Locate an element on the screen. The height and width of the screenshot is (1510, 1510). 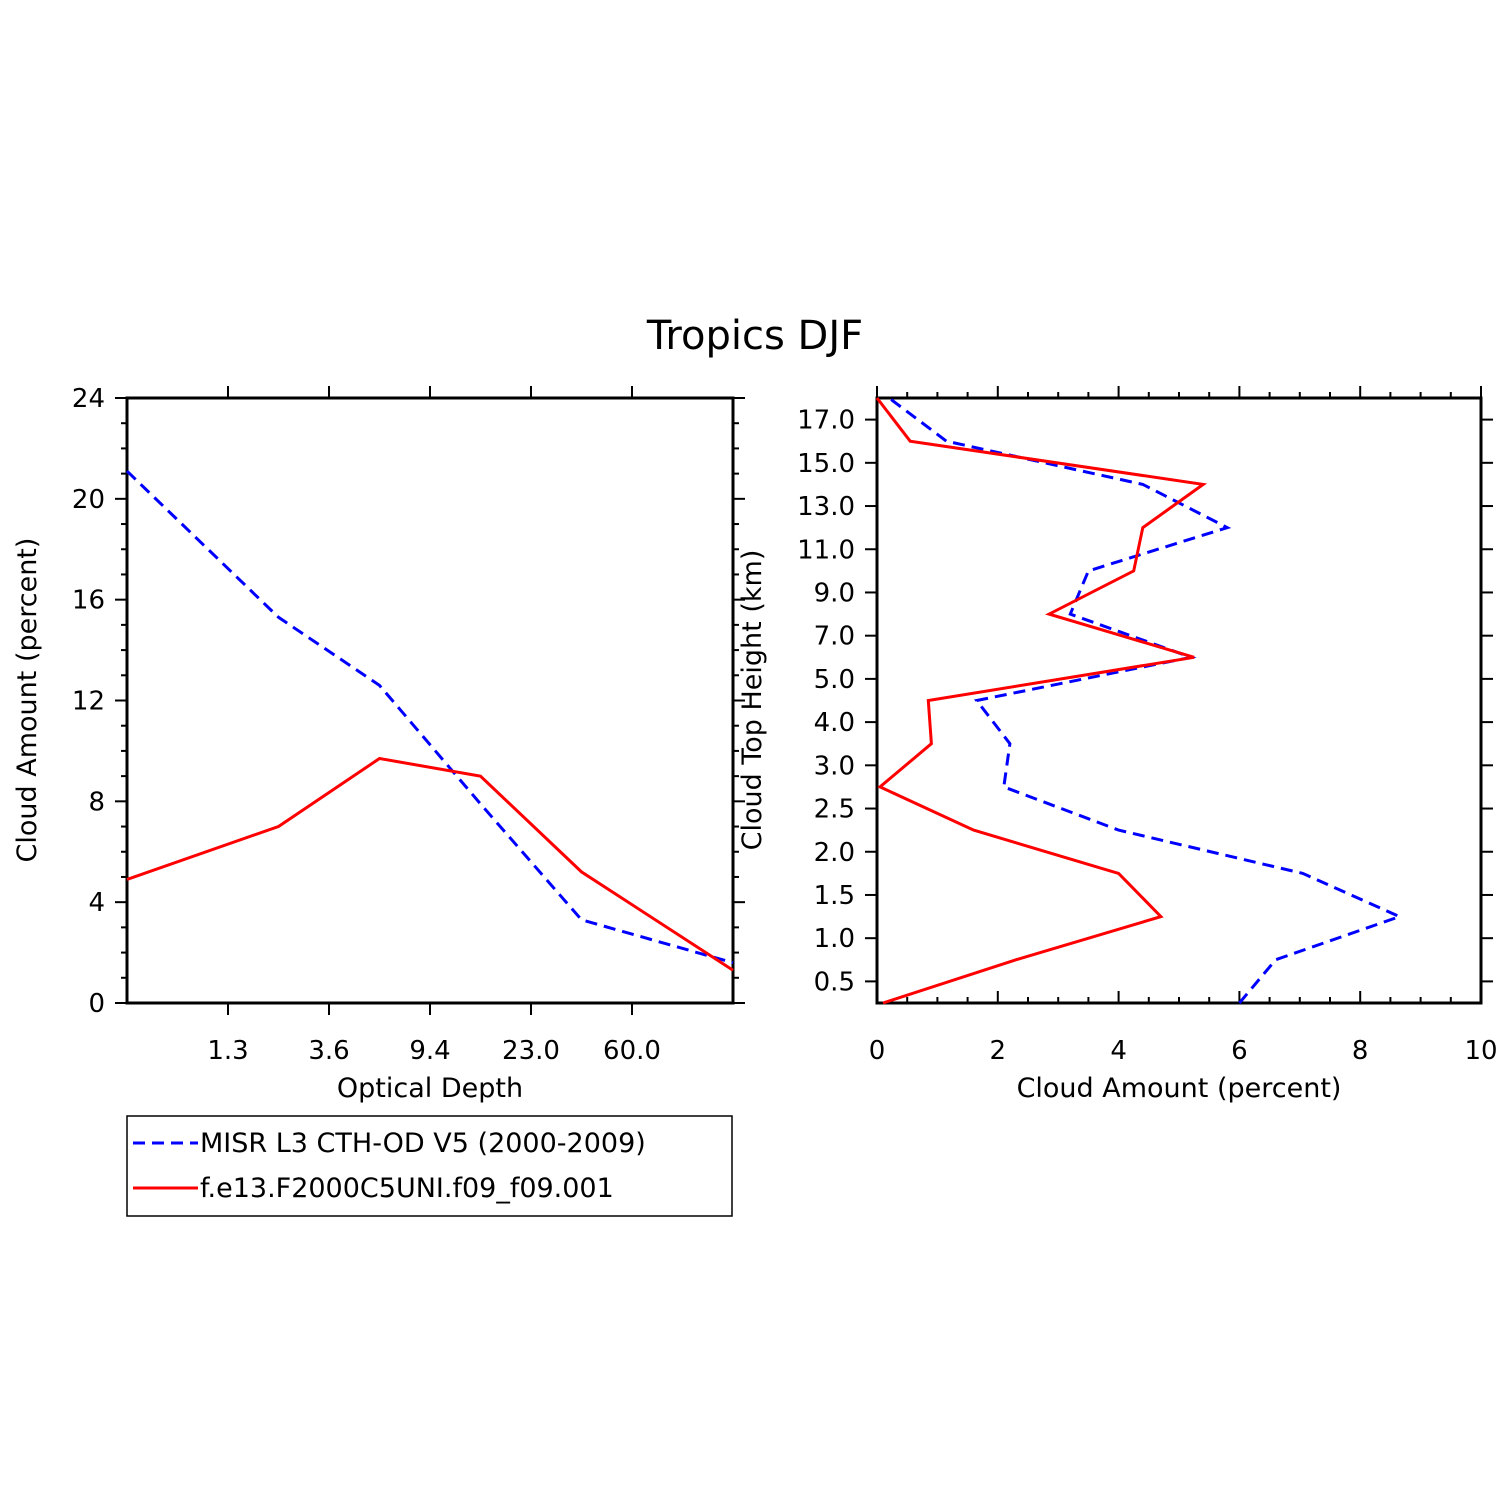
left-y-axis-label: Cloud Amount (percent) is located at coordinates (27, 700).